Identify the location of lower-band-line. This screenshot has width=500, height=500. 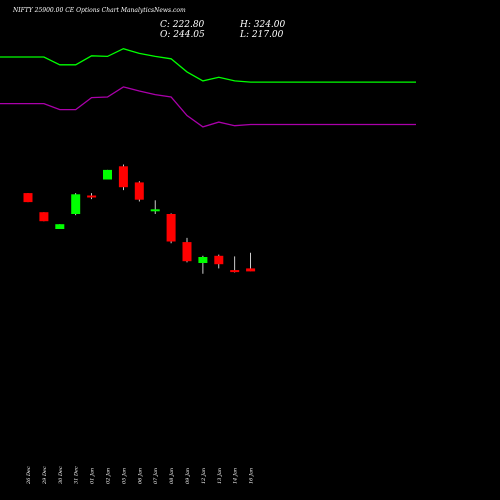
(208, 107).